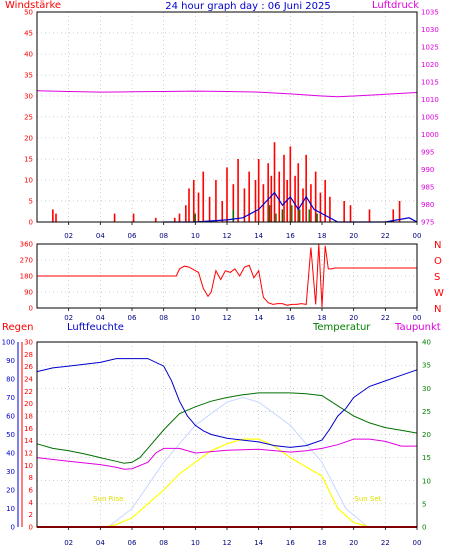 The image size is (465, 555). I want to click on sun-label-0: Sun Rise, so click(108, 499).